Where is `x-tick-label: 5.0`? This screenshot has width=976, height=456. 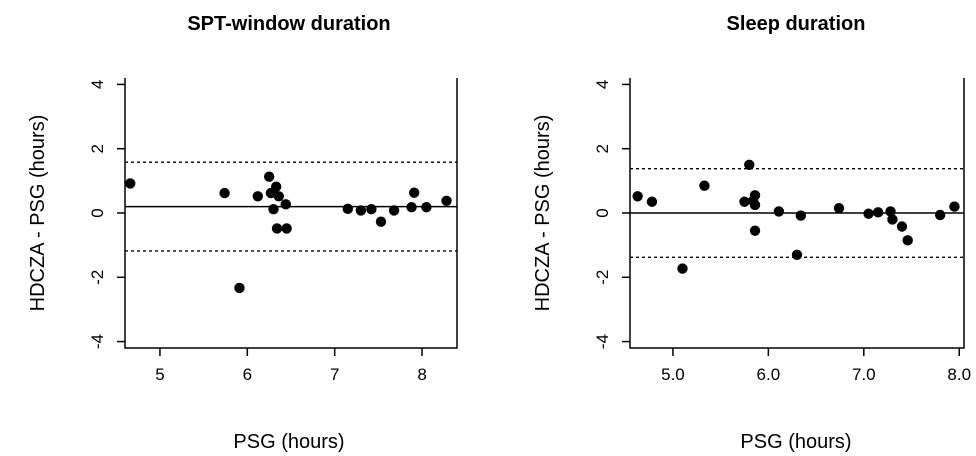 x-tick-label: 5.0 is located at coordinates (673, 374).